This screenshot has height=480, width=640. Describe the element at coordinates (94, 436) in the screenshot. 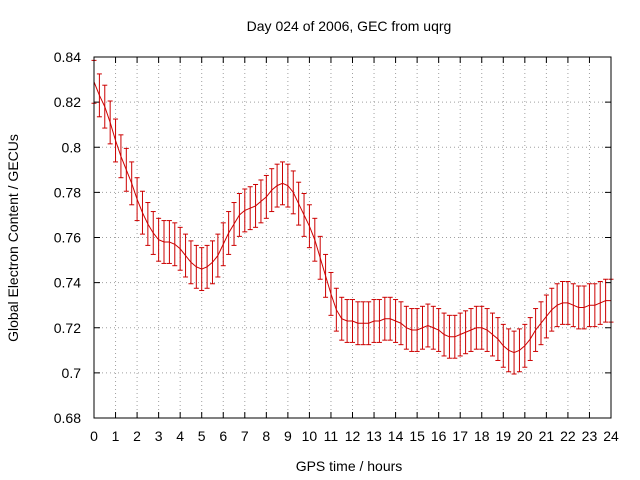

I see `x-tick-label: 0` at that location.